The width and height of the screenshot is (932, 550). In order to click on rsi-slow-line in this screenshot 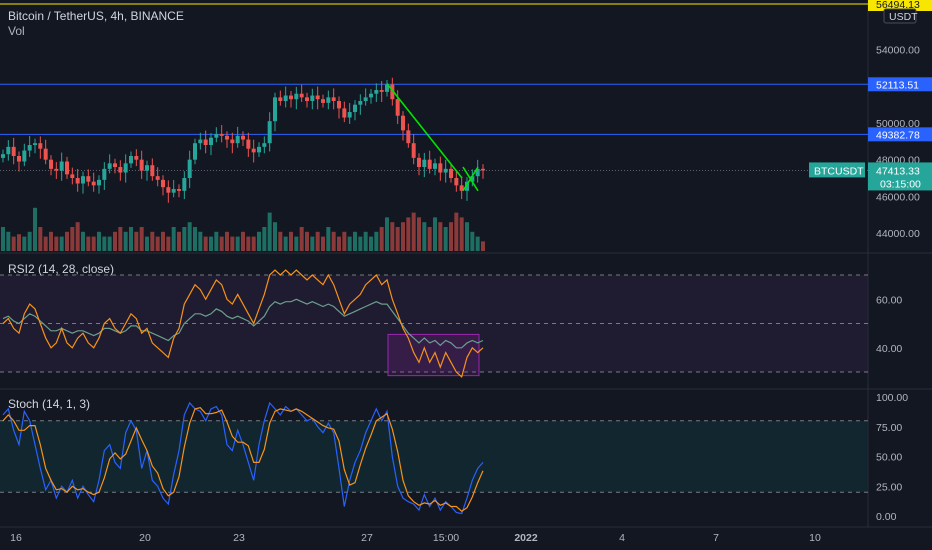, I will do `click(243, 323)`.